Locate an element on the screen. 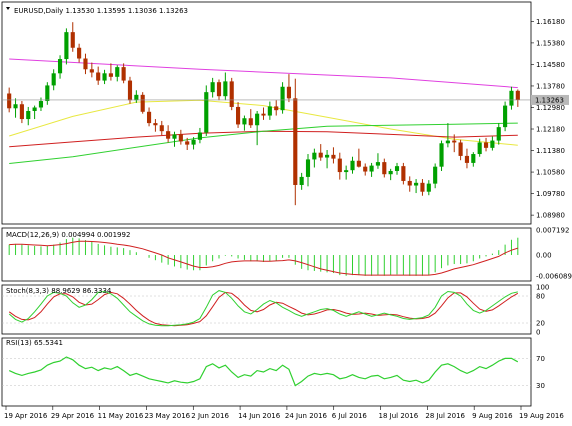 The height and width of the screenshot is (426, 572). current-price-box is located at coordinates (550, 99).